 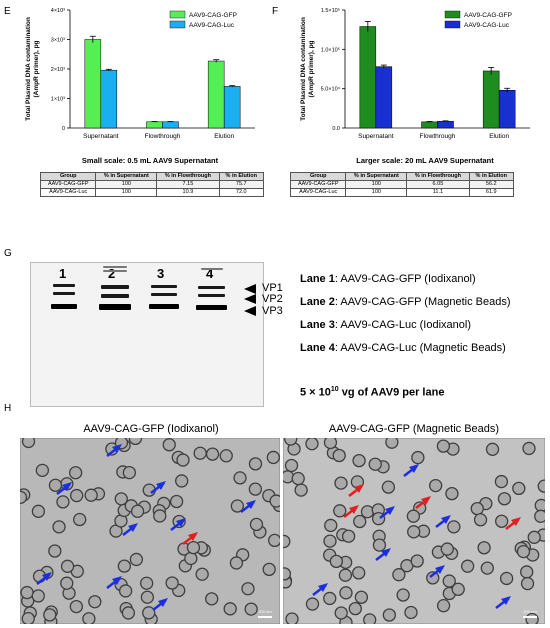 What do you see at coordinates (272, 288) in the screenshot?
I see `vp1-label: VP1` at bounding box center [272, 288].